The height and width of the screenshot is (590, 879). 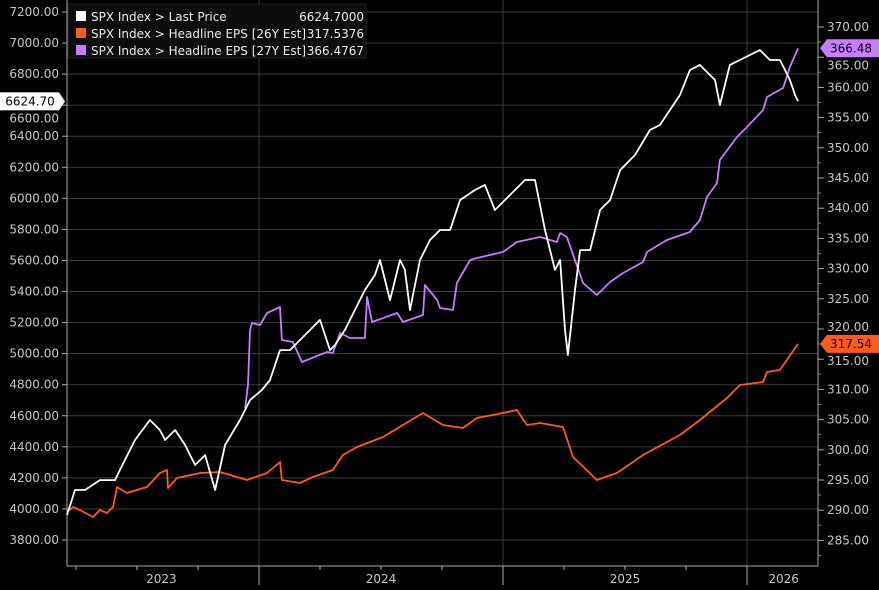 I want to click on left-tick-label: 7000.00, so click(x=34, y=43).